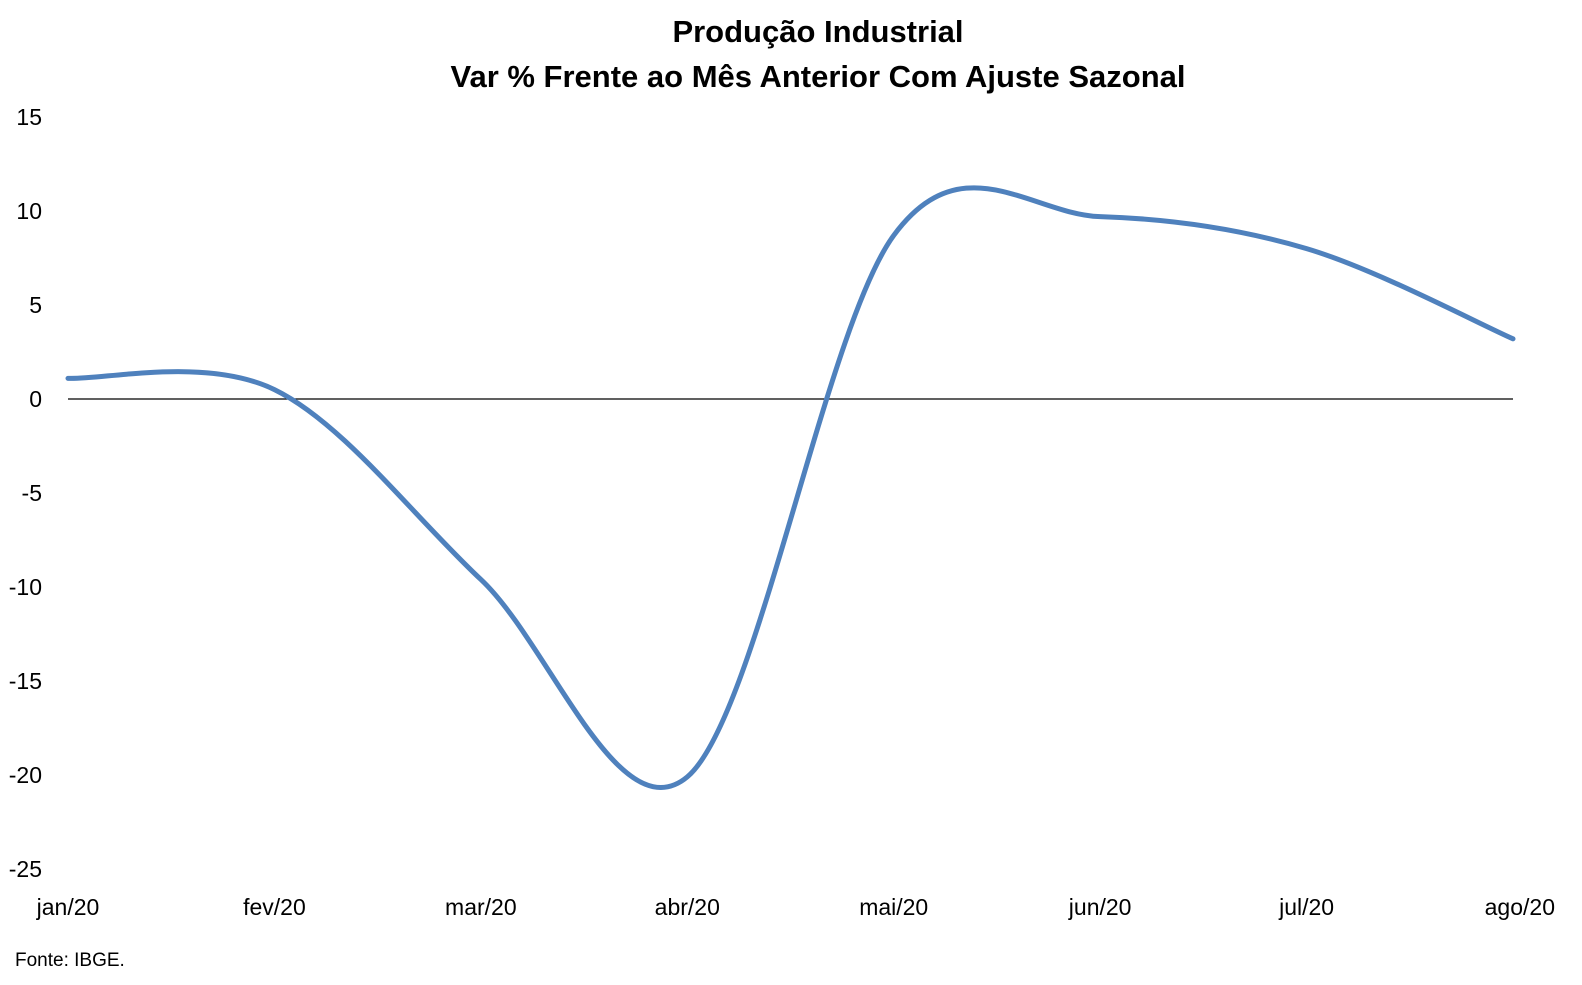 The image size is (1582, 985). I want to click on y-tick-label: 15, so click(29, 117).